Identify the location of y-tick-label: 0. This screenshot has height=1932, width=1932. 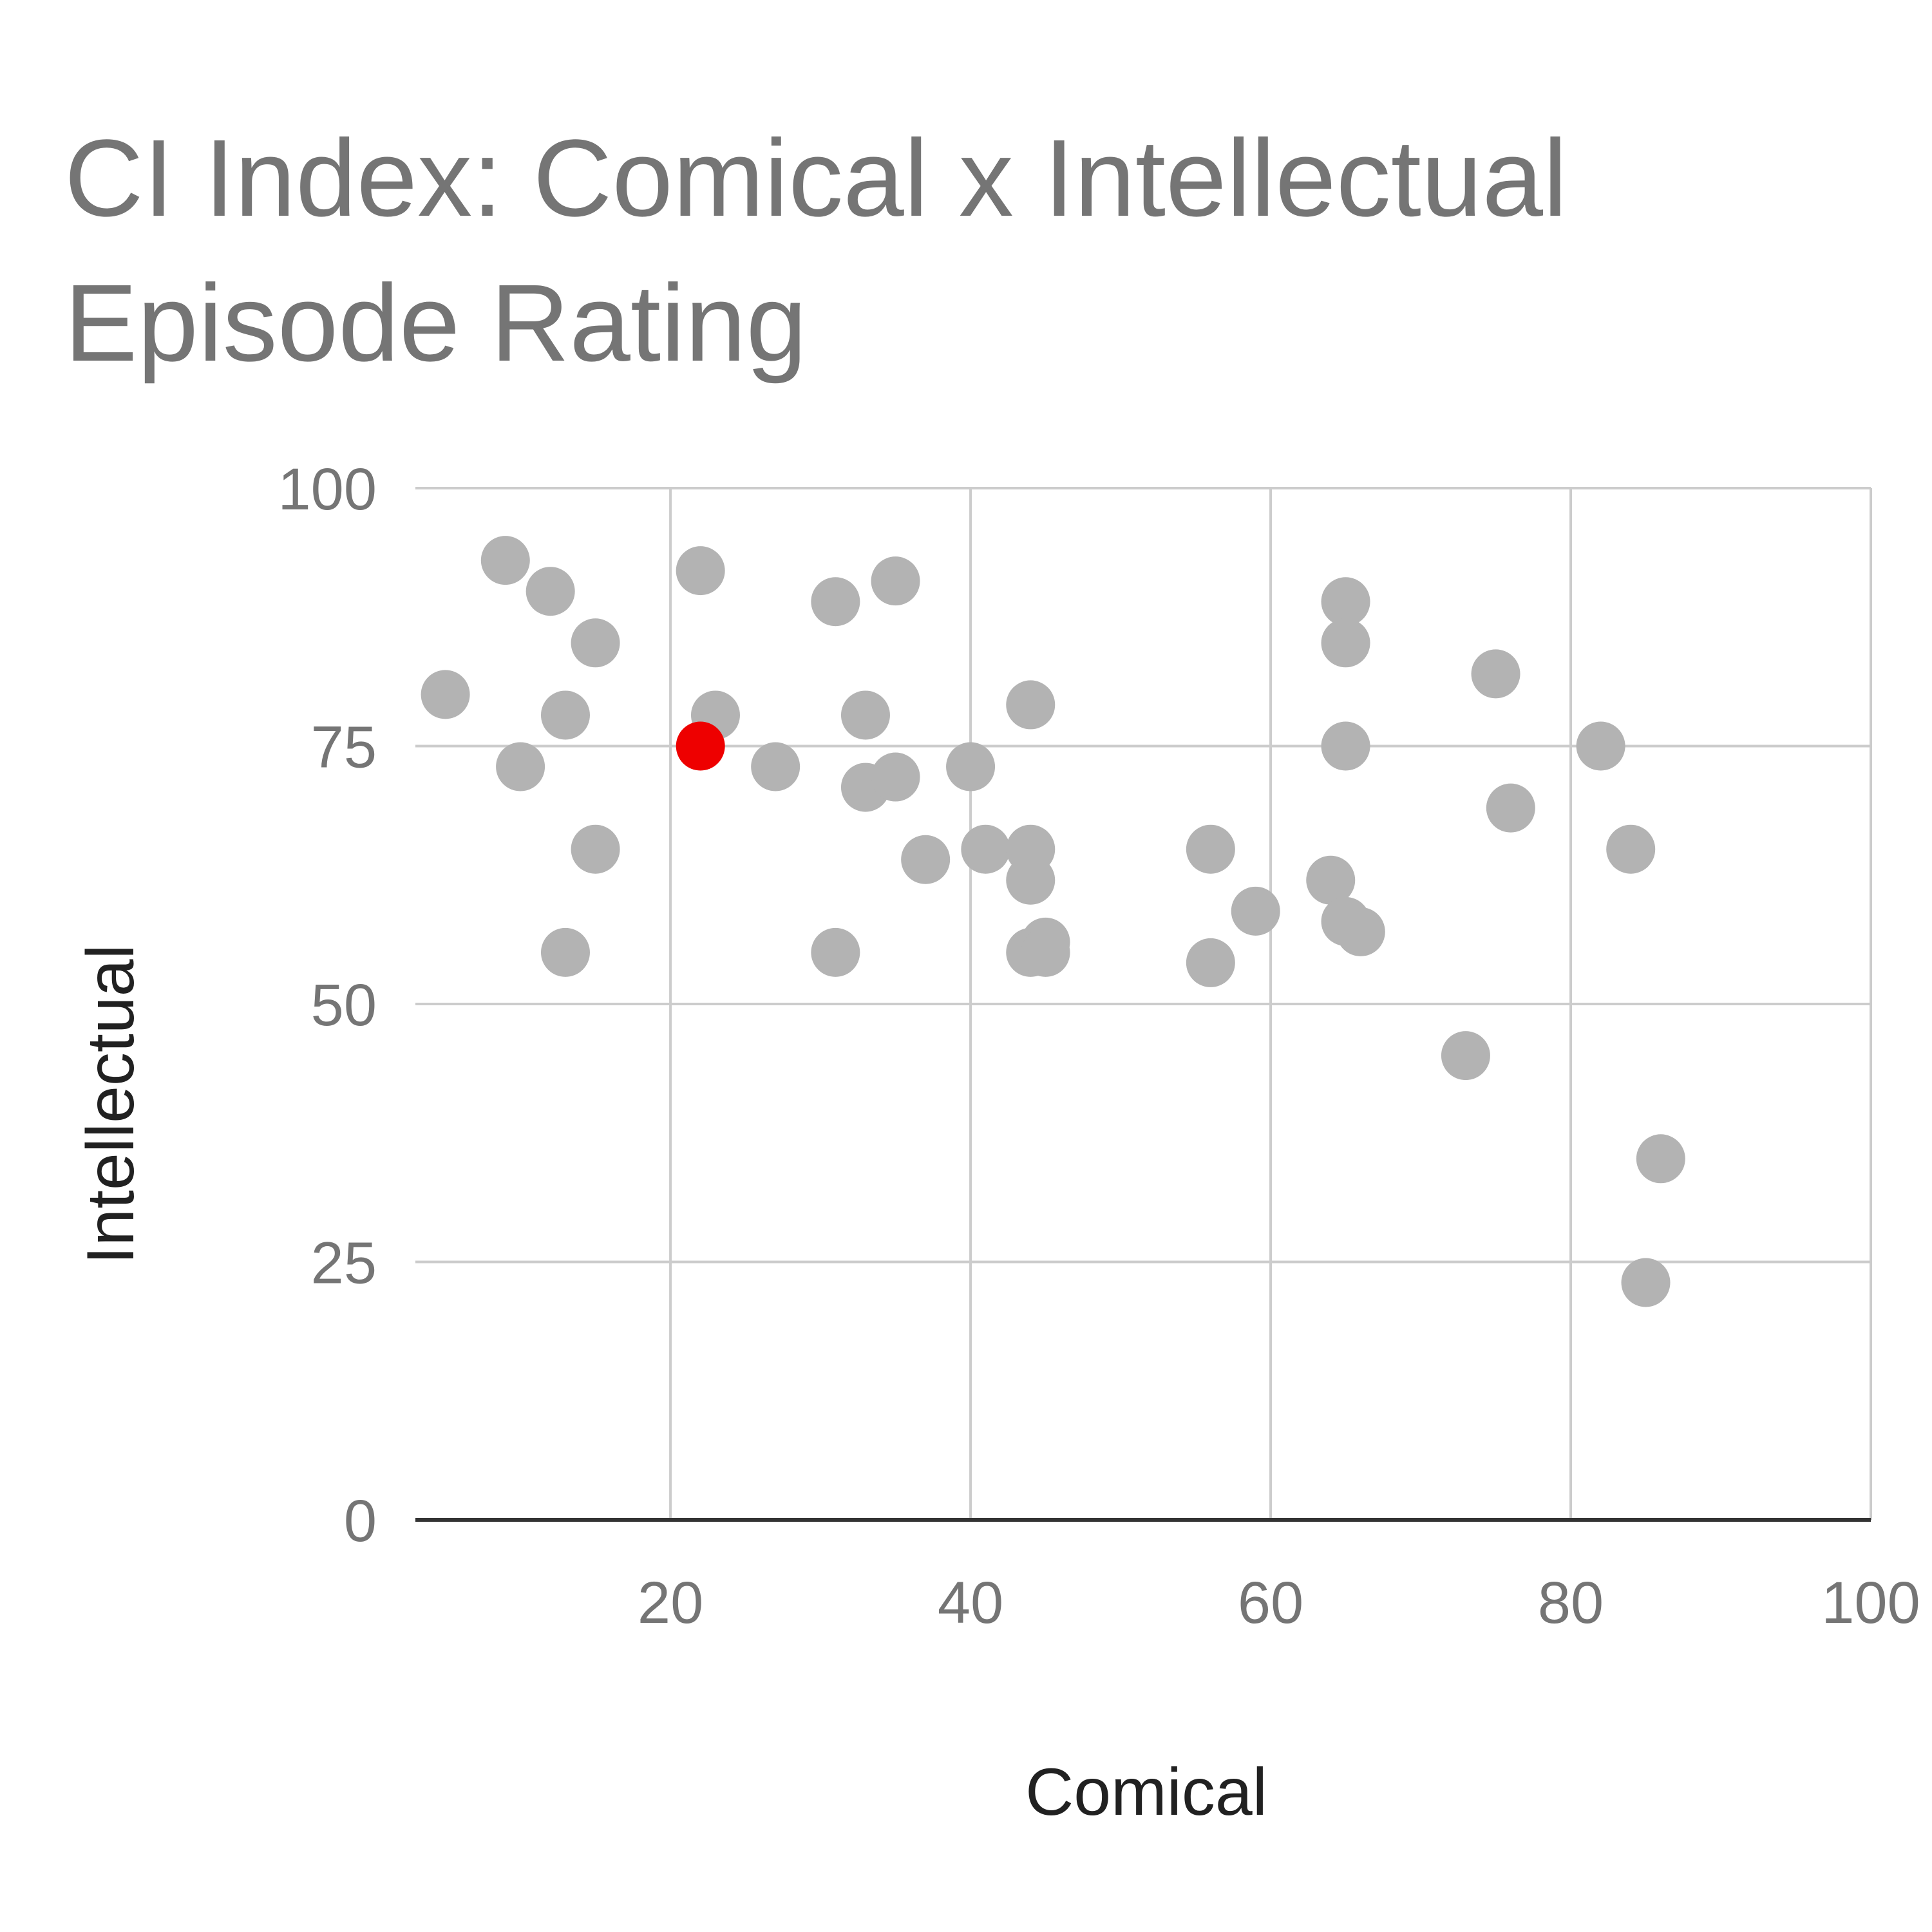
(361, 1521).